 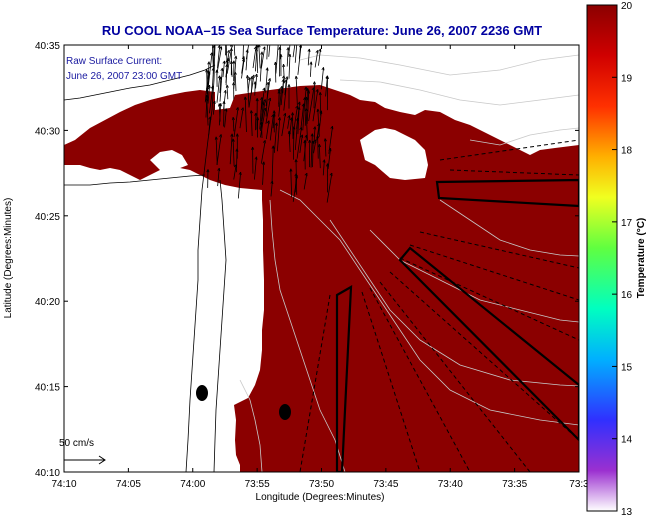 I want to click on x-tick-label: 73:3, so click(x=579, y=484).